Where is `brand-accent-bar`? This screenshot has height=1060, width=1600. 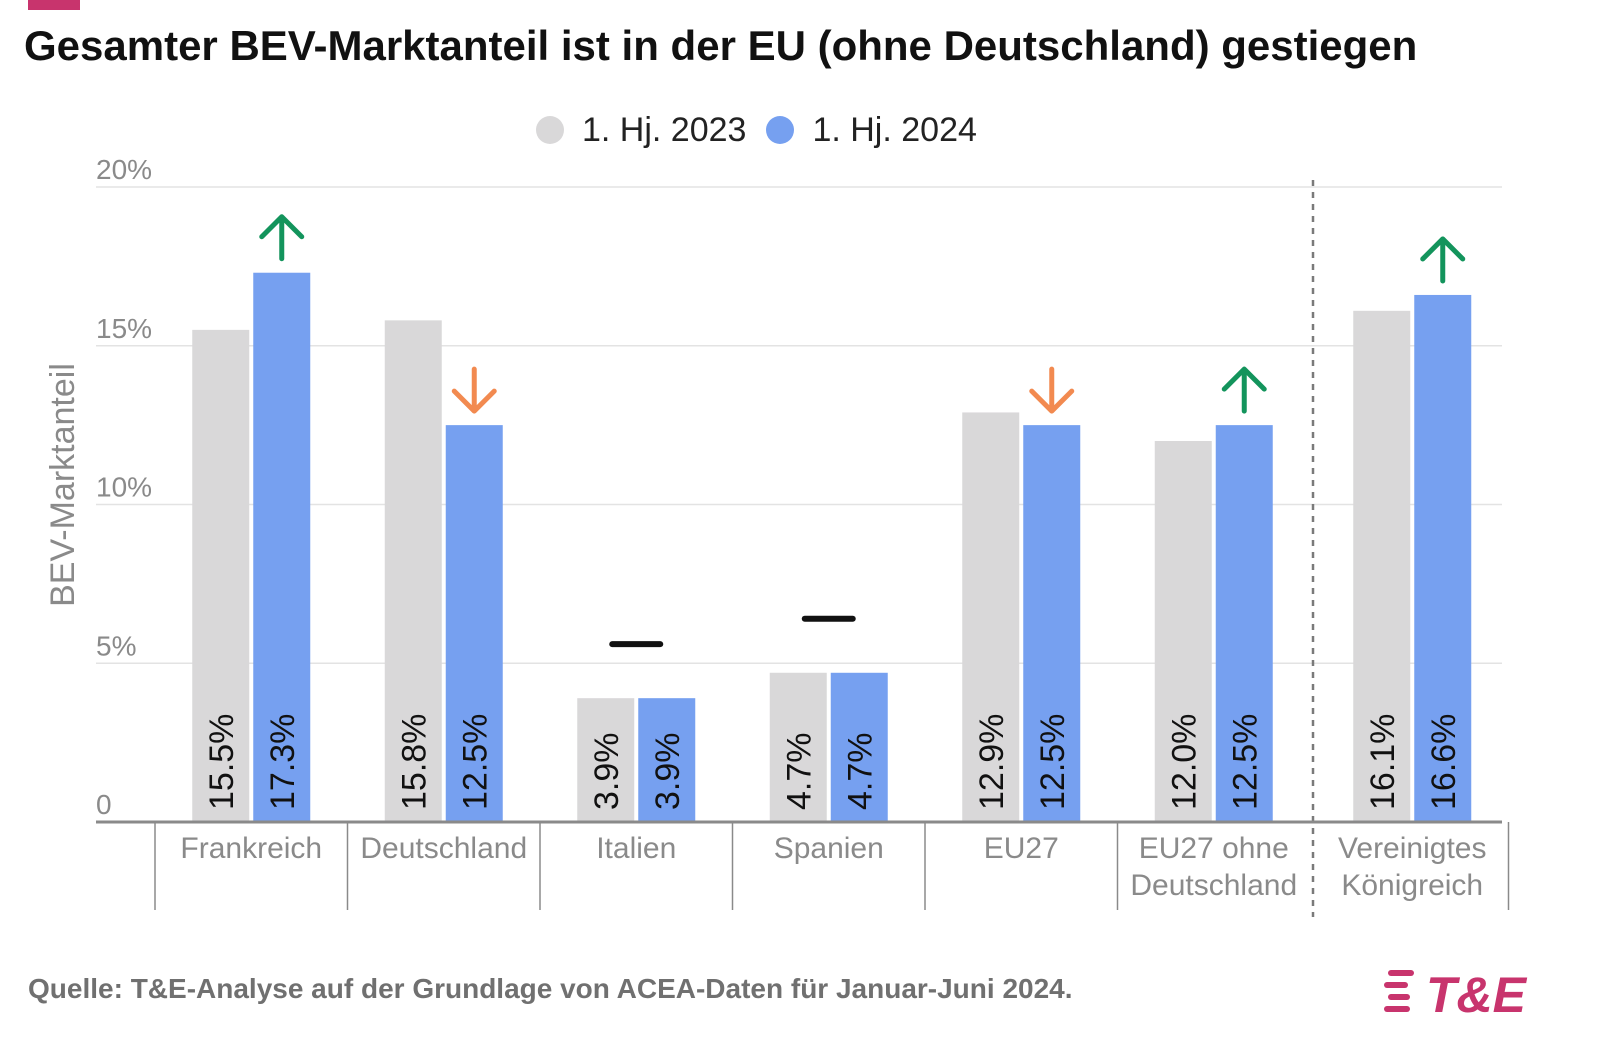
brand-accent-bar is located at coordinates (54, 5).